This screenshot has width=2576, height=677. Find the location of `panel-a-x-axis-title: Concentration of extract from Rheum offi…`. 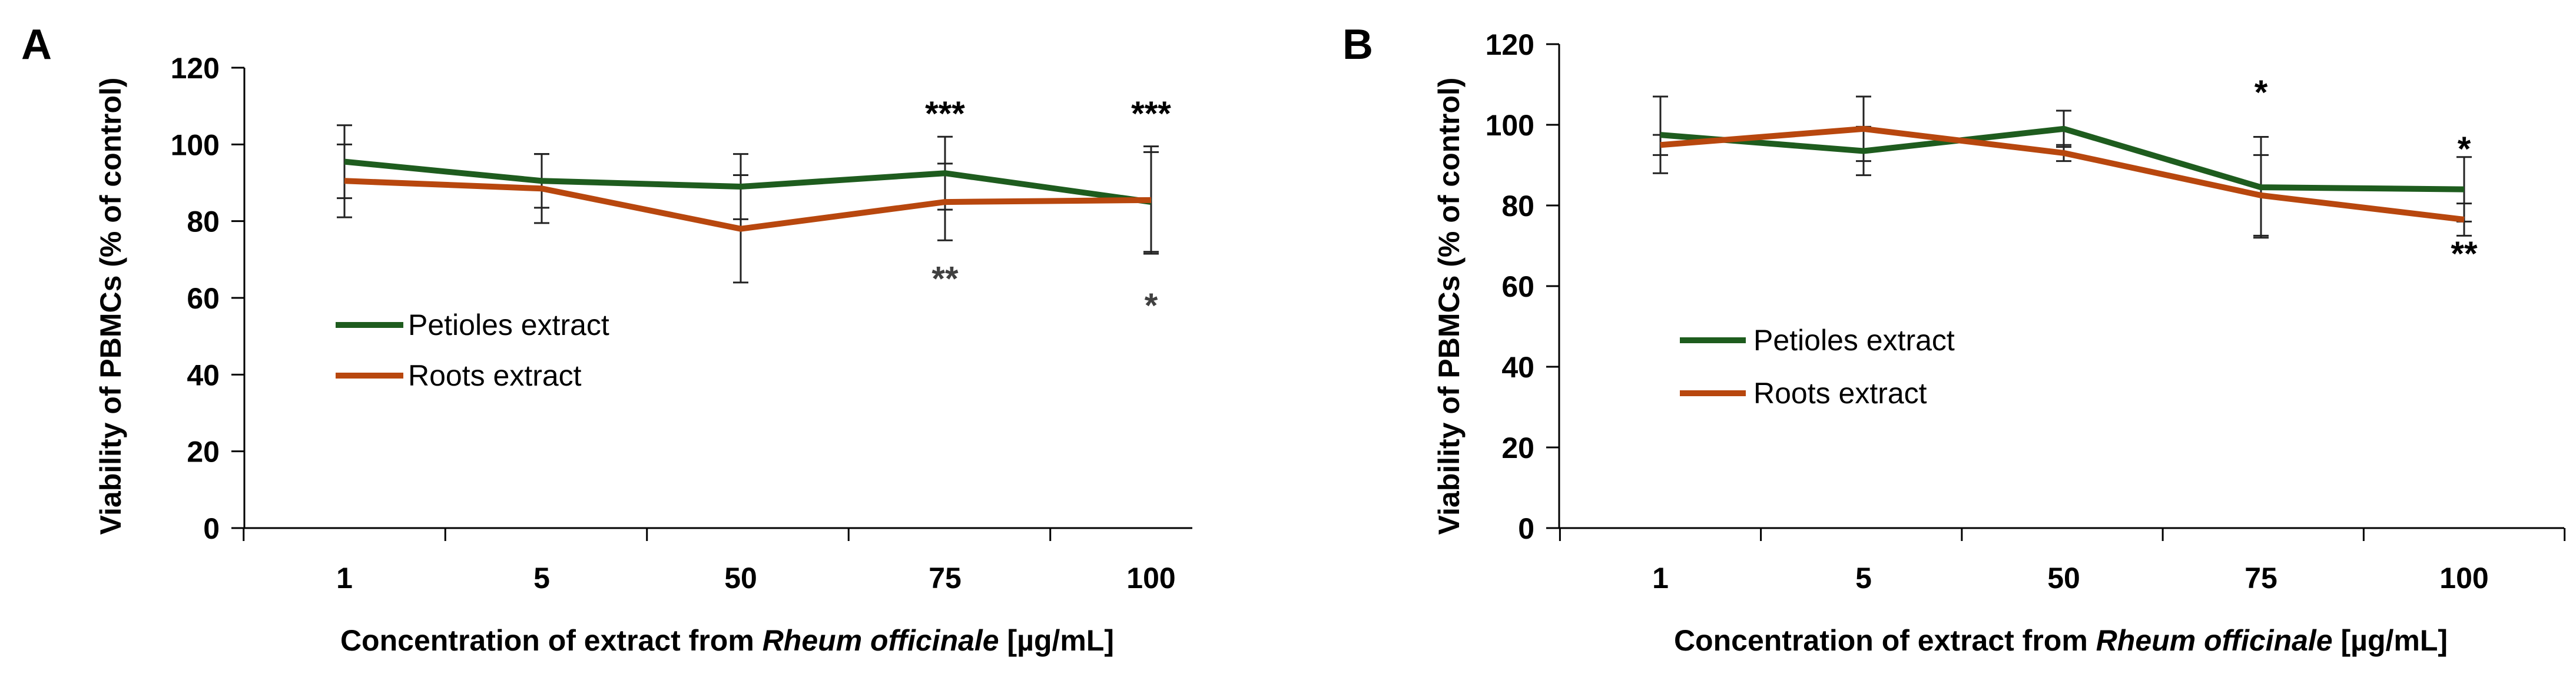

panel-a-x-axis-title: Concentration of extract from Rheum offi… is located at coordinates (727, 640).